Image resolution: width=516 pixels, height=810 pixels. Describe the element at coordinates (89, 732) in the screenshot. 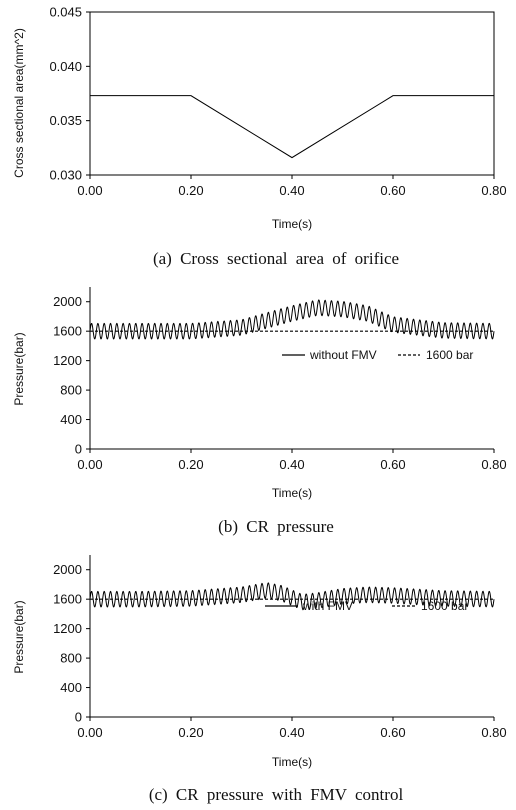

I see `x-tick-label-c: 0.00` at that location.